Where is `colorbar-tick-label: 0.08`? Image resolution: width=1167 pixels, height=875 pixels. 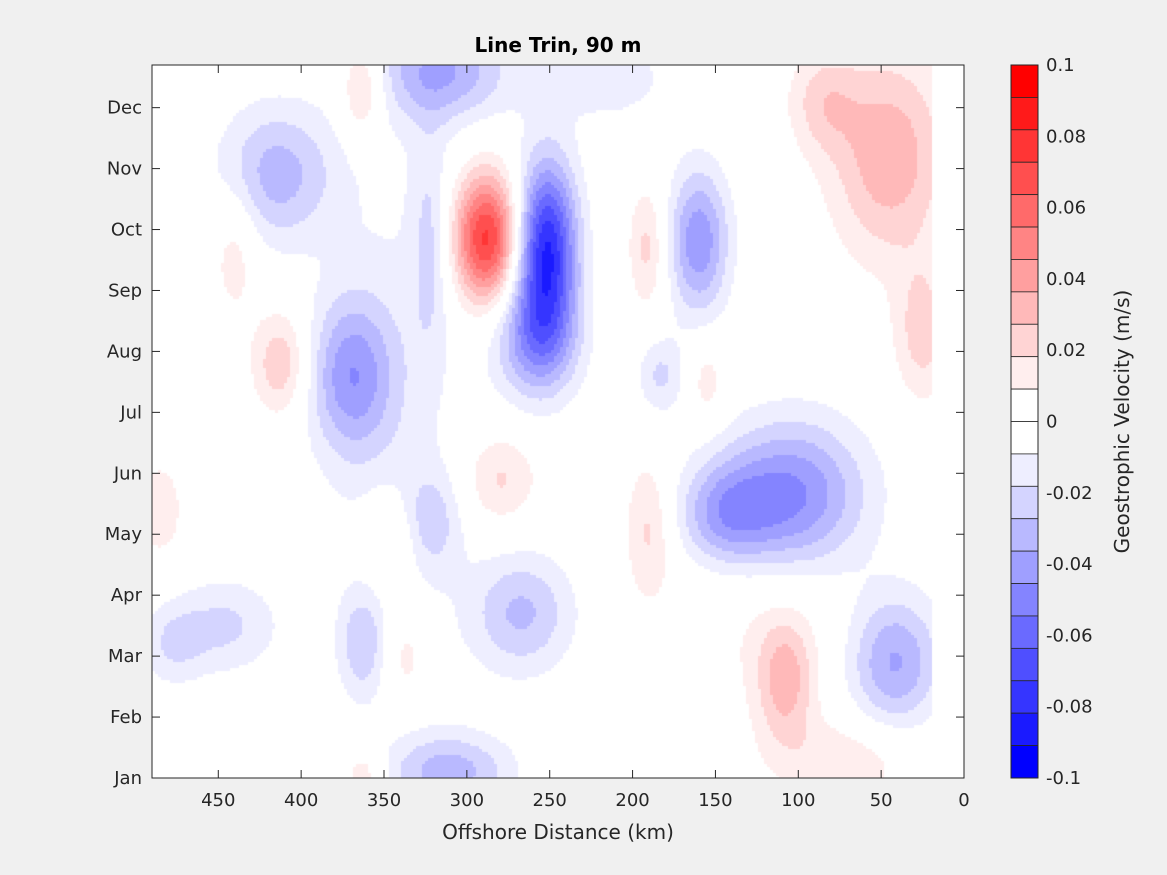
colorbar-tick-label: 0.08 is located at coordinates (1066, 136).